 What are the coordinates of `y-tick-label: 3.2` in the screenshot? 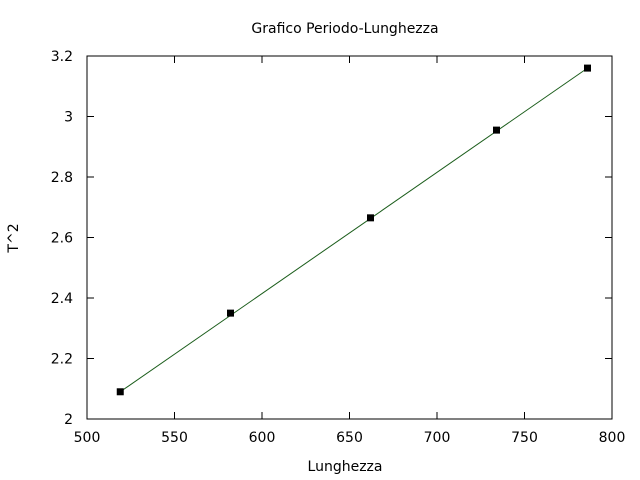 It's located at (62, 57).